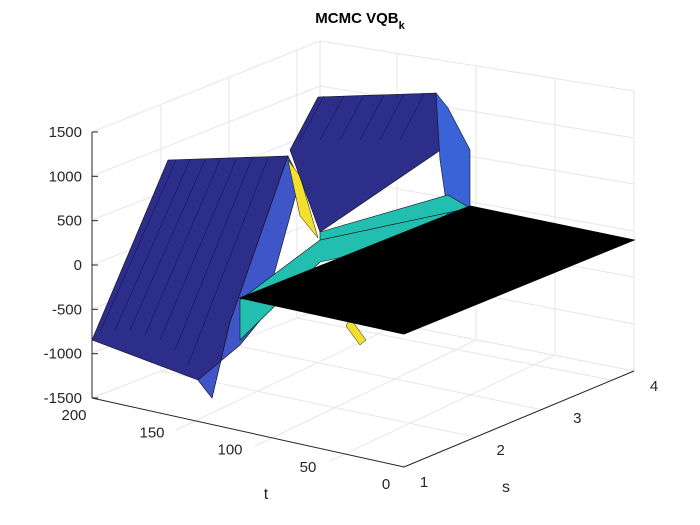 The height and width of the screenshot is (525, 700). What do you see at coordinates (266, 494) in the screenshot?
I see `y-axis-label: t` at bounding box center [266, 494].